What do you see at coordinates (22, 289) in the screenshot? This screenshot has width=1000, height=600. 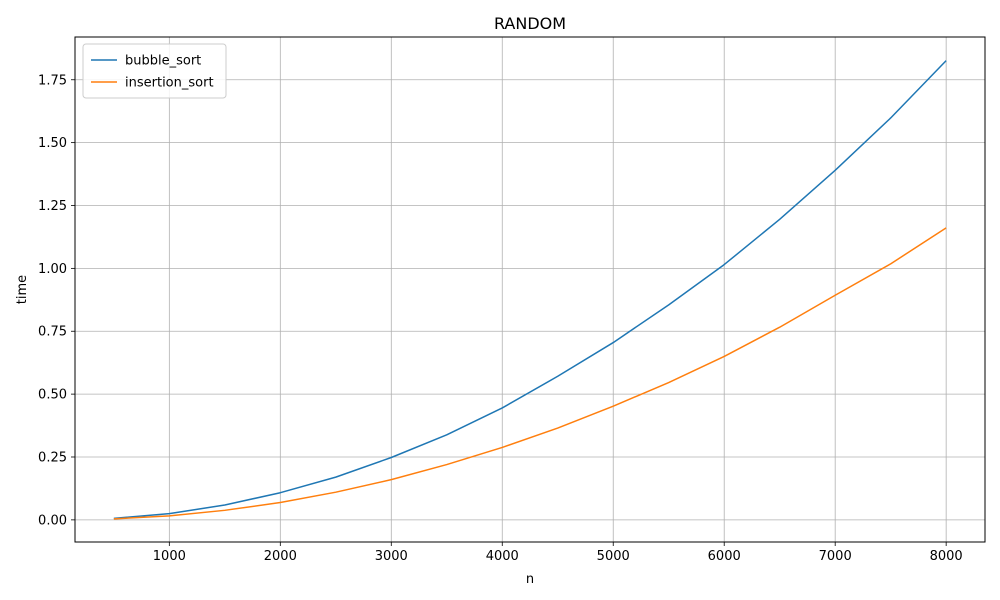 I see `y-axis-label: time` at bounding box center [22, 289].